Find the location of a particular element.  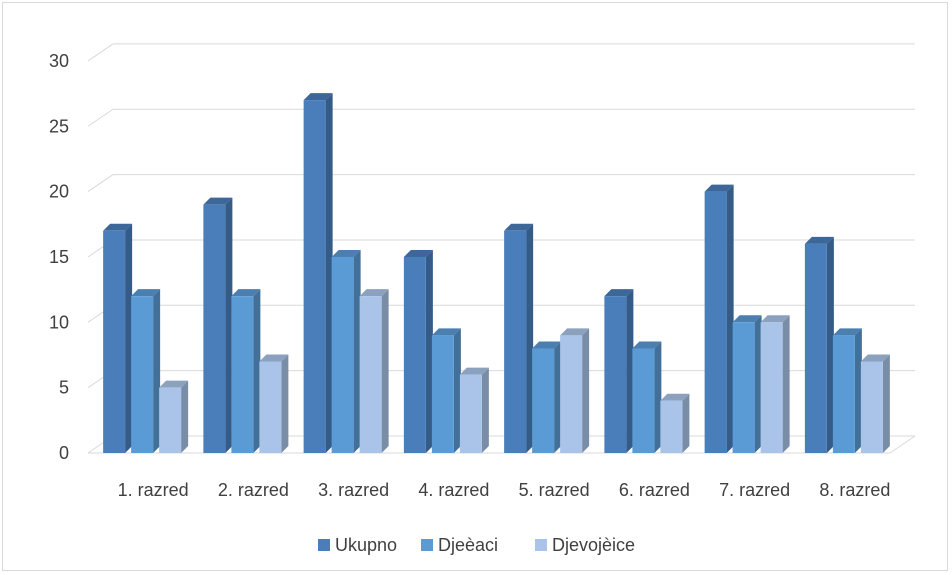

y-tick-label: 0 is located at coordinates (64, 453).